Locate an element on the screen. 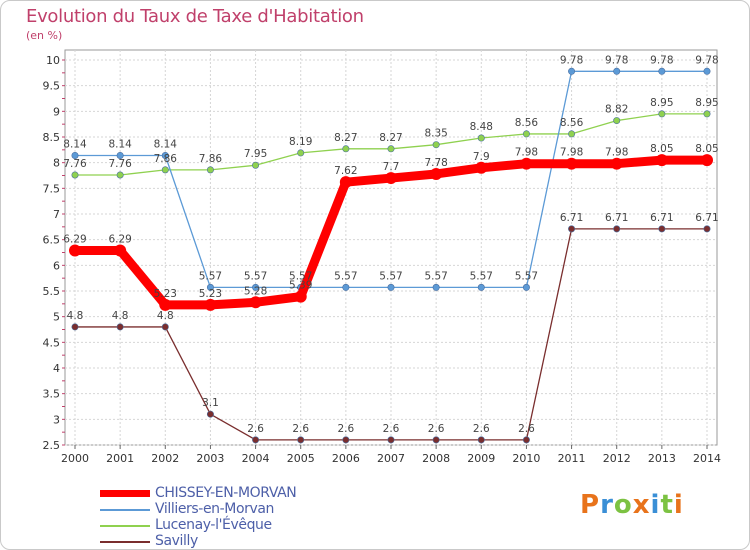 This screenshot has width=750, height=550. y-tick-label: 10 is located at coordinates (53, 60).